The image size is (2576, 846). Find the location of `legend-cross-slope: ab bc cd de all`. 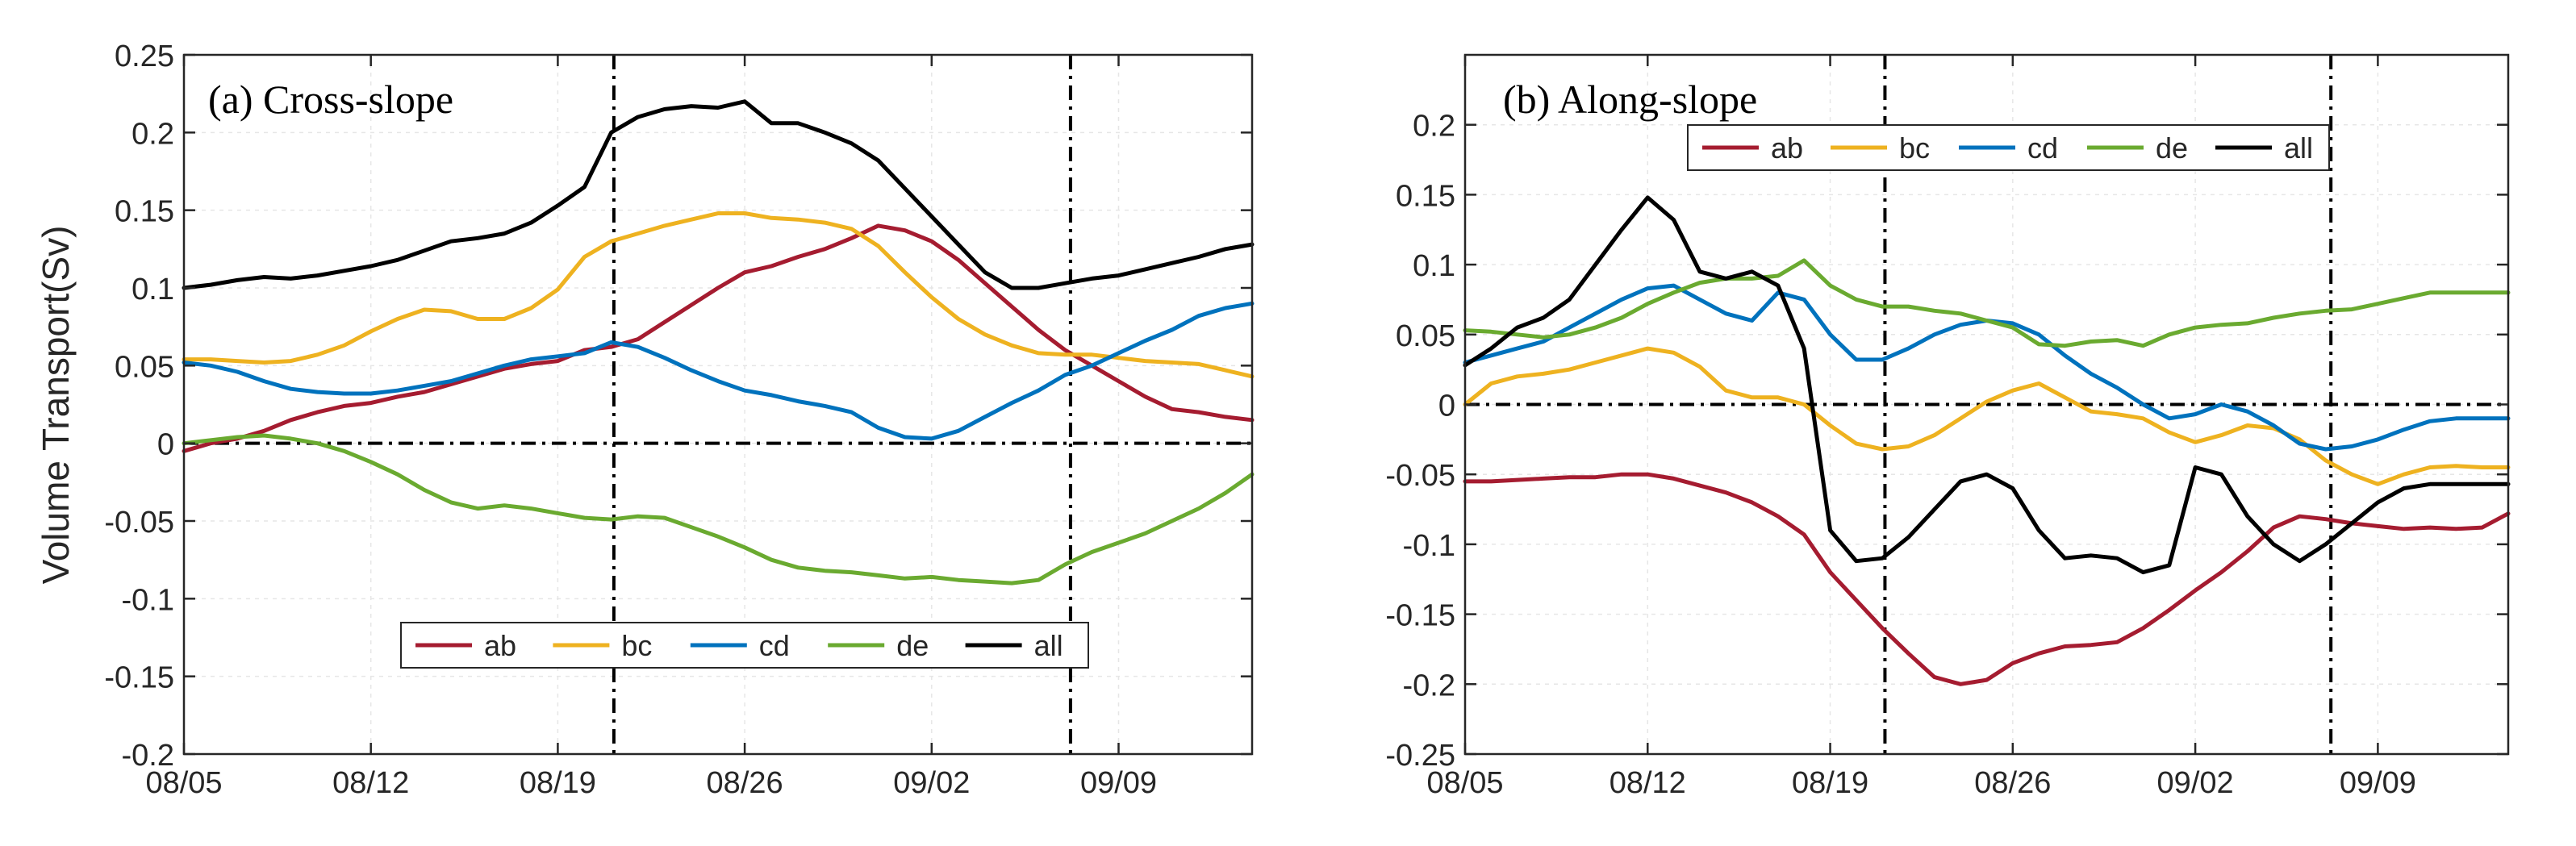

legend-cross-slope: ab bc cd de all is located at coordinates (744, 645).